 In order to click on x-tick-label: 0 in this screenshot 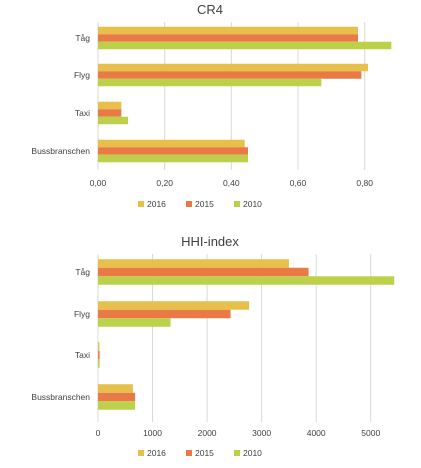, I will do `click(98, 433)`.